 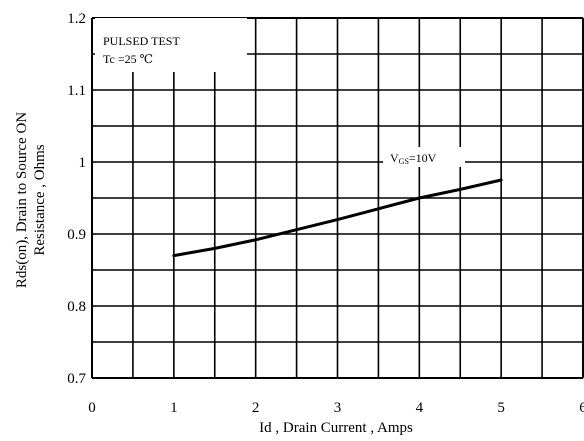 I want to click on series-label-box, so click(x=424, y=157).